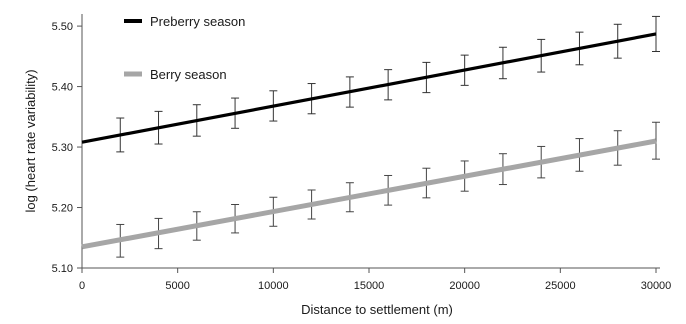 The image size is (686, 324). What do you see at coordinates (197, 21) in the screenshot?
I see `legend-label: Preberry season` at bounding box center [197, 21].